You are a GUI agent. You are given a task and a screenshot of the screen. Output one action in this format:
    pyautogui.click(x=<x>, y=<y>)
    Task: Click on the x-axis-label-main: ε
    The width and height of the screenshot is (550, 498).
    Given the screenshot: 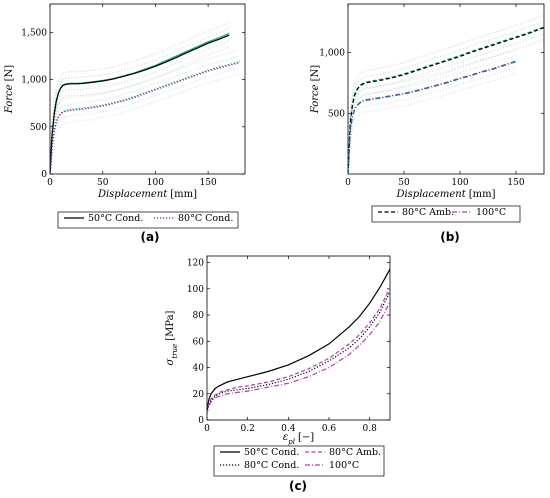 What is the action you would take?
    pyautogui.click(x=285, y=437)
    